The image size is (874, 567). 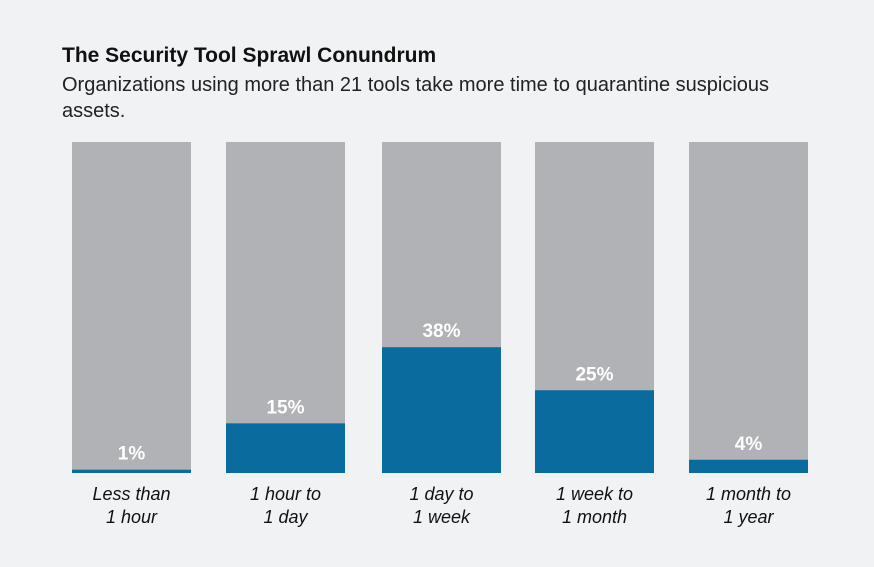 I want to click on chart-title: The Security Tool Sprawl Conundrum, so click(x=249, y=55).